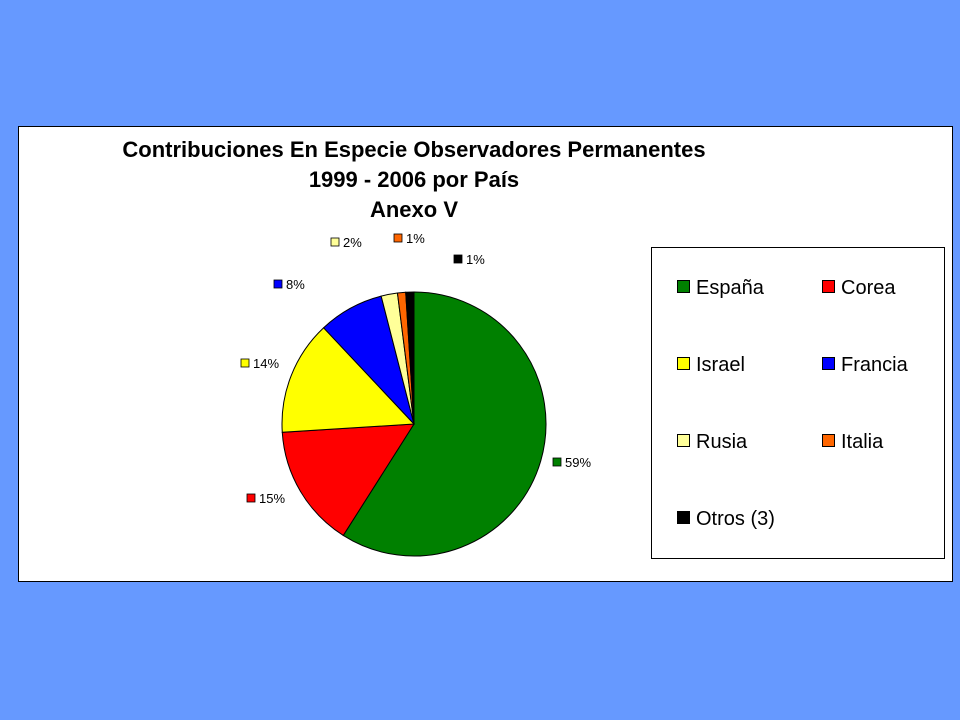  I want to click on legend-label: Israel, so click(720, 365).